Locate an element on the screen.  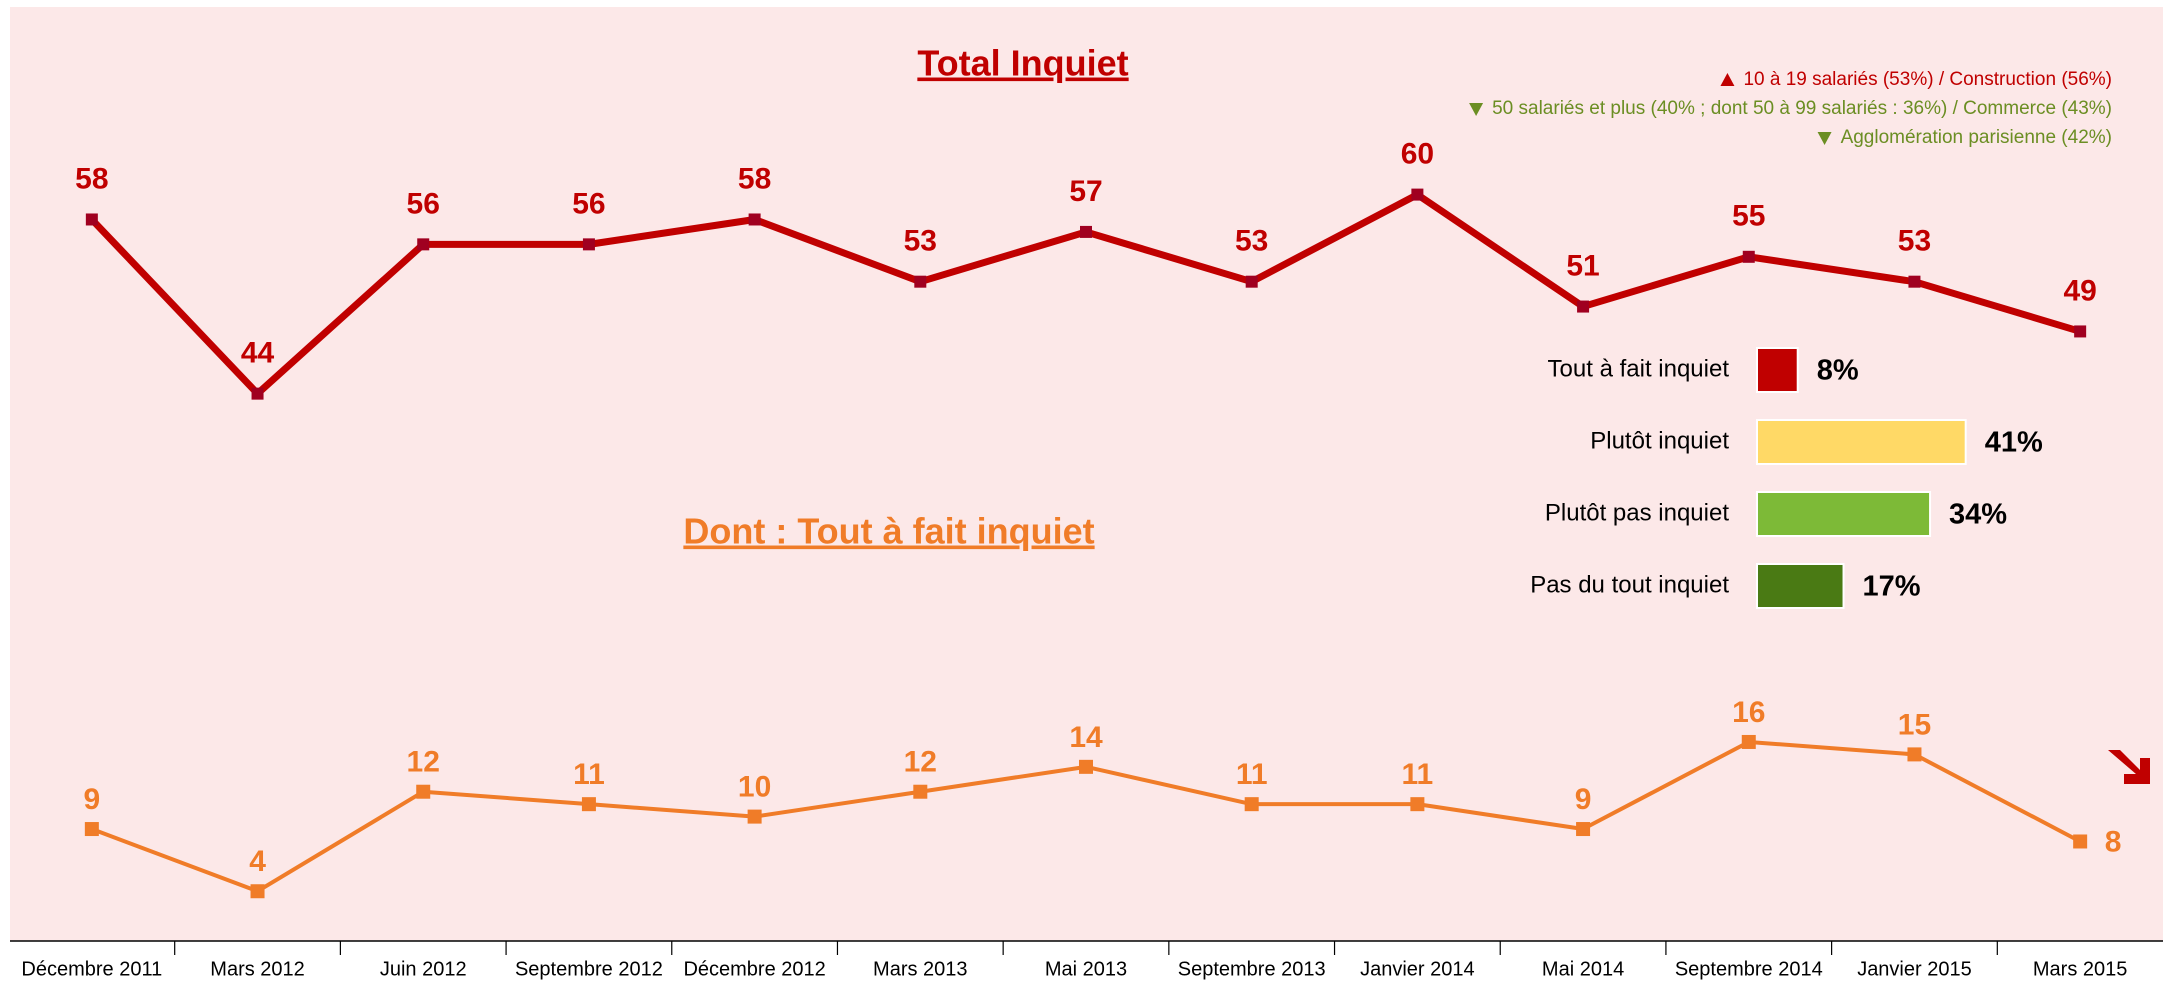
trend-arrow is located at coordinates (2129, 767).